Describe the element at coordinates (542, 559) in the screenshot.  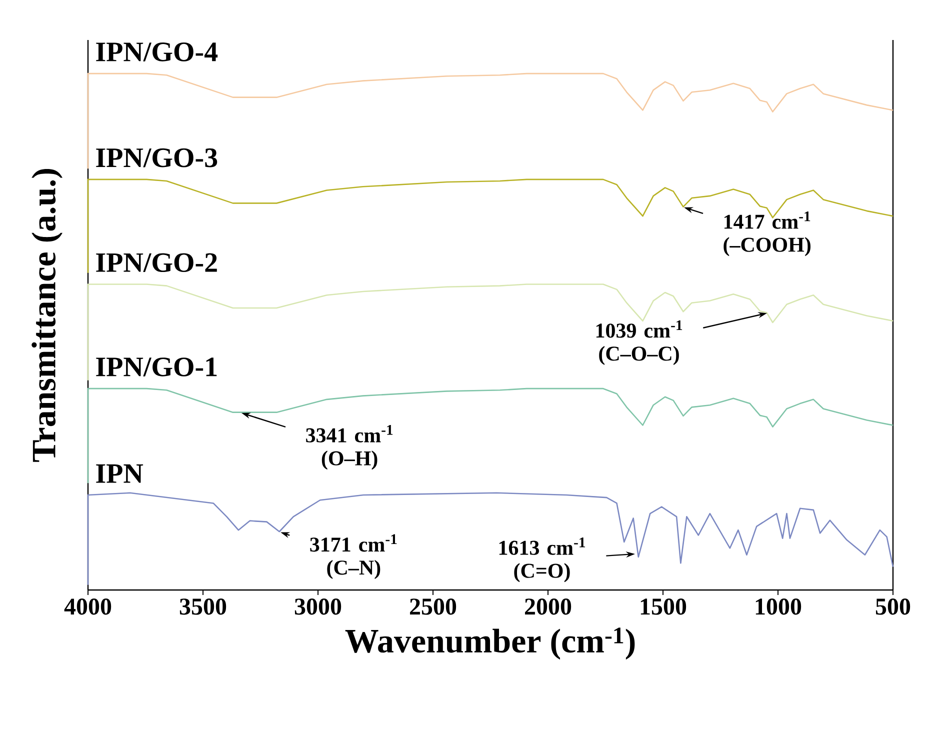
I see `annotation: 1613 cm$^{-1}$ (C=O)` at that location.